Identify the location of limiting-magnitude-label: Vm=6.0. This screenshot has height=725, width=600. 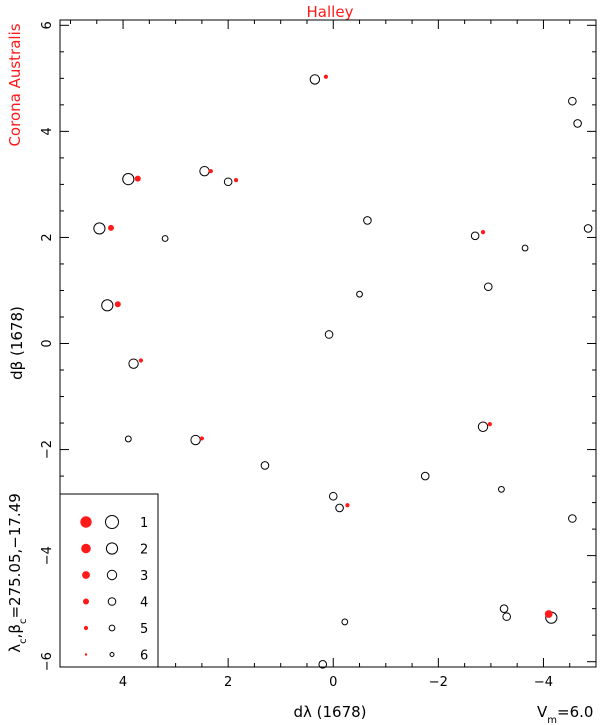
(565, 714).